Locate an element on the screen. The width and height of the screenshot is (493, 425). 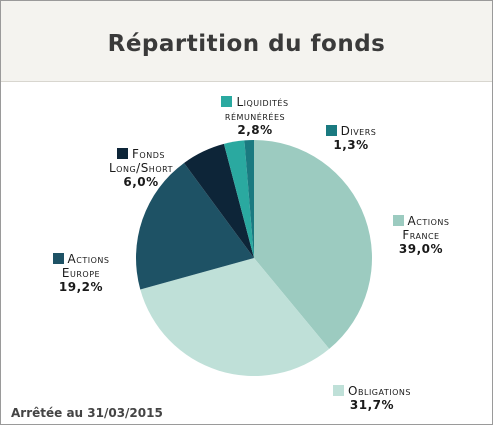
value-label: 19,2% is located at coordinates (81, 287).